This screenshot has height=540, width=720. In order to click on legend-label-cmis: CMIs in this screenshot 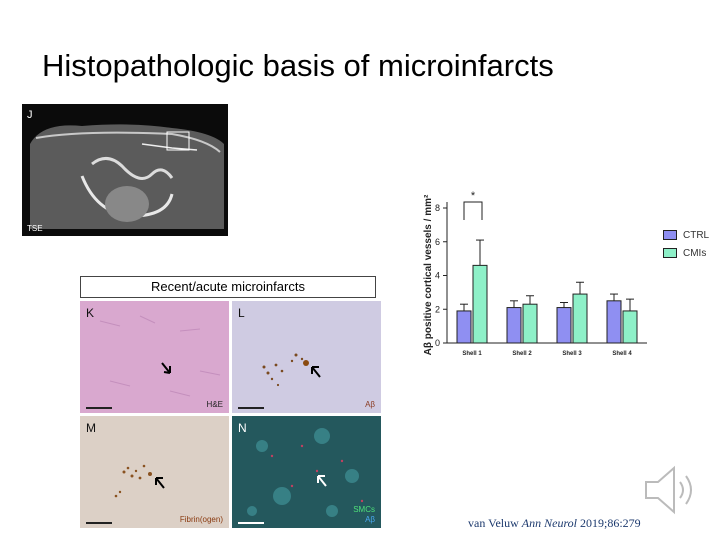, I will do `click(695, 253)`.